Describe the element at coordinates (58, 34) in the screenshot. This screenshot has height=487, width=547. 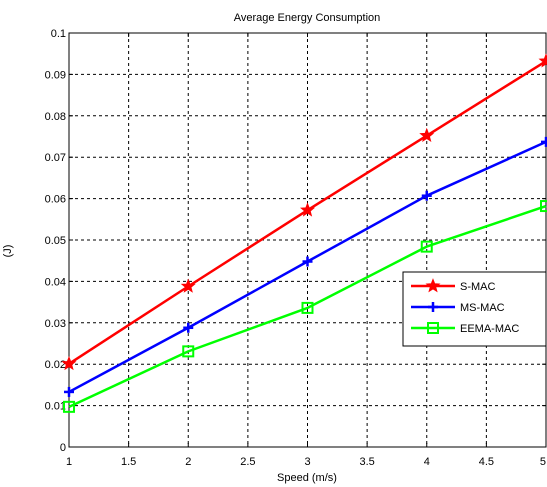
I see `y-tick-label: 0.1` at that location.